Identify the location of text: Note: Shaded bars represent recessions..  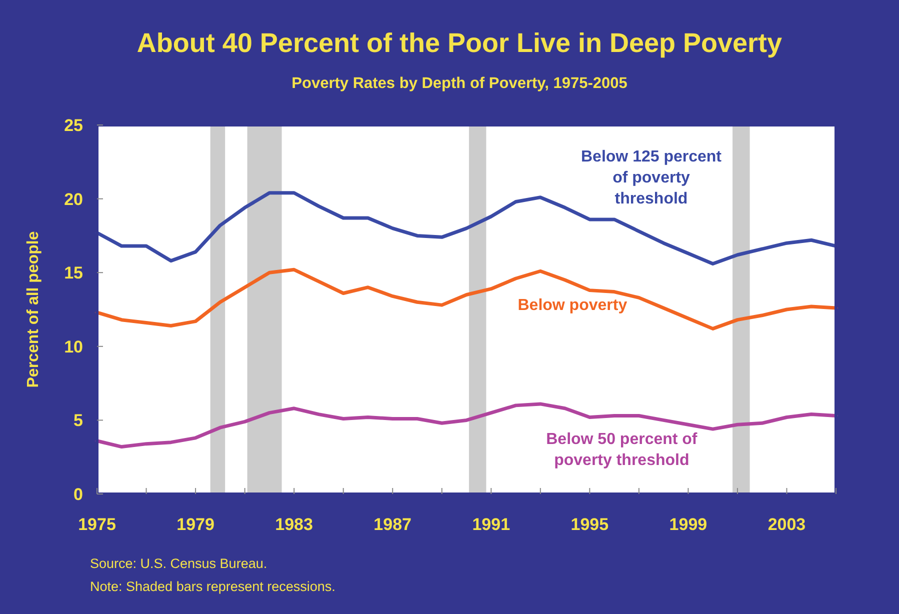
(213, 586).